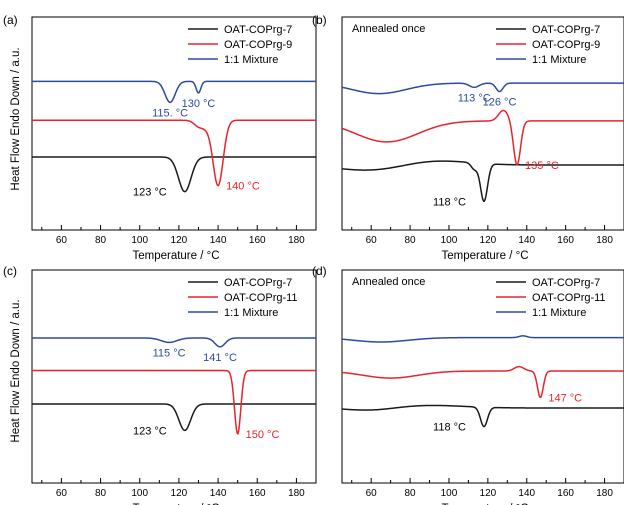  What do you see at coordinates (16, 370) in the screenshot?
I see `y-axis-title-bottom: Heat Flow Endo Down / a.u.` at bounding box center [16, 370].